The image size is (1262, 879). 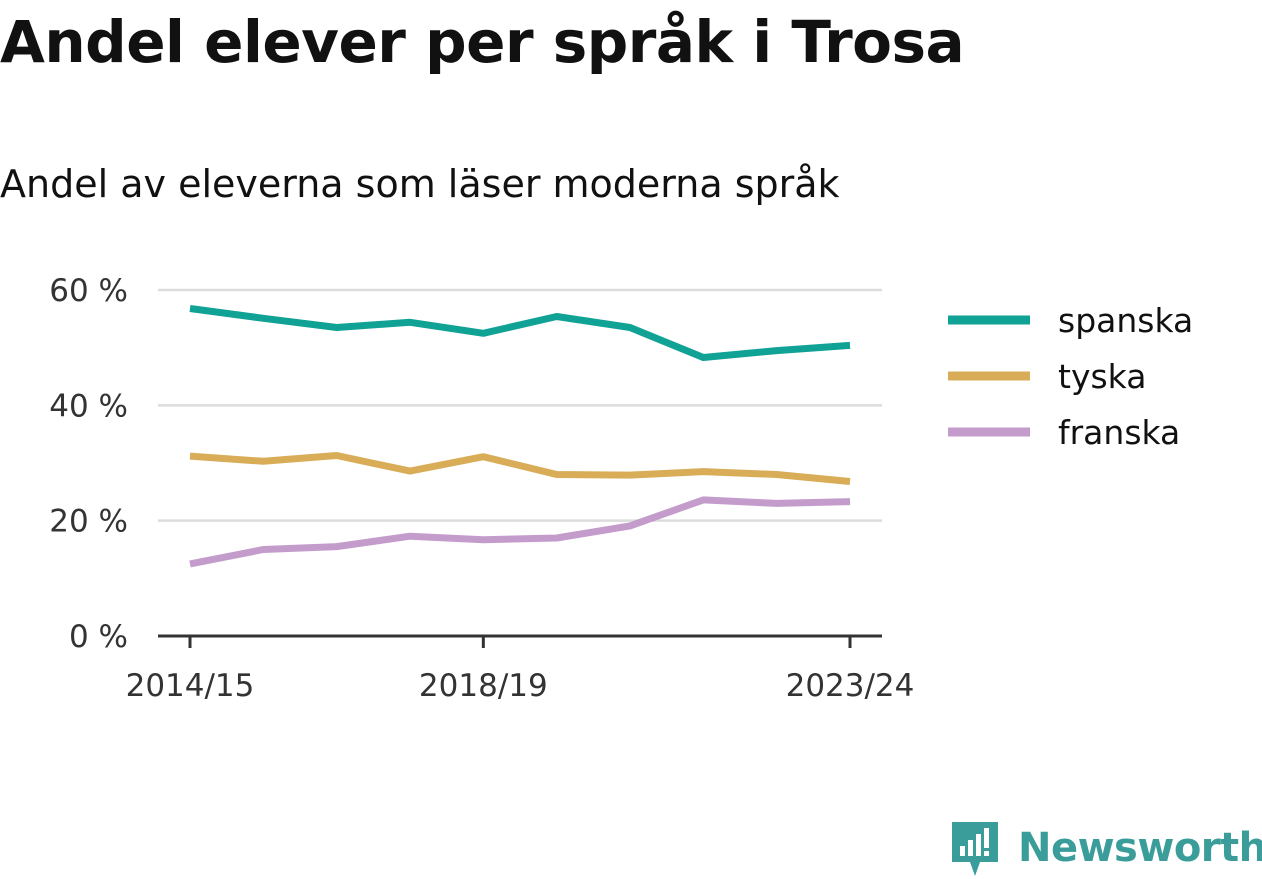 I want to click on legend: spanska tyska franska, so click(x=1070, y=376).